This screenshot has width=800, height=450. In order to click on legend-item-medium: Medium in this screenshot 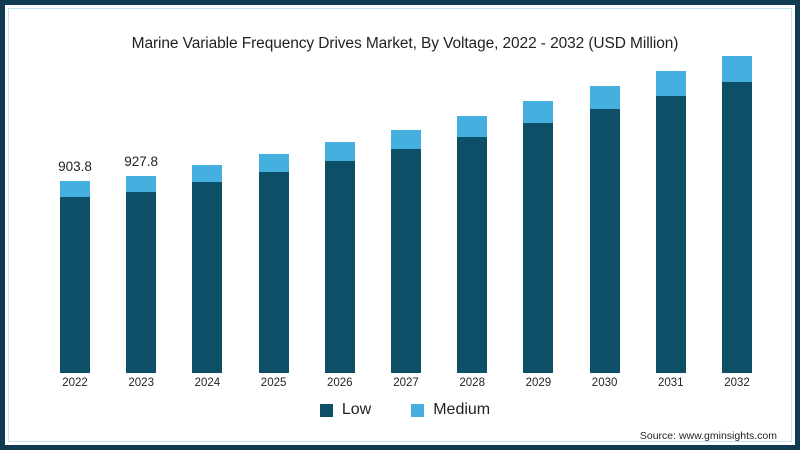, I will do `click(450, 410)`.